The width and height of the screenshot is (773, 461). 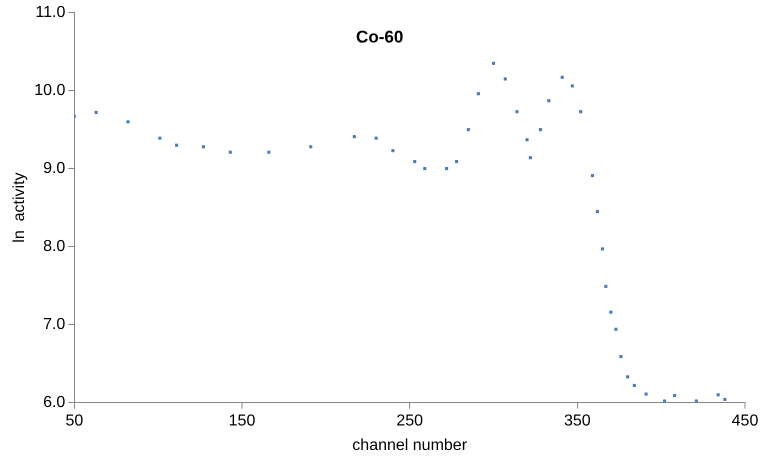 What do you see at coordinates (745, 421) in the screenshot?
I see `x-tick-label: 450` at bounding box center [745, 421].